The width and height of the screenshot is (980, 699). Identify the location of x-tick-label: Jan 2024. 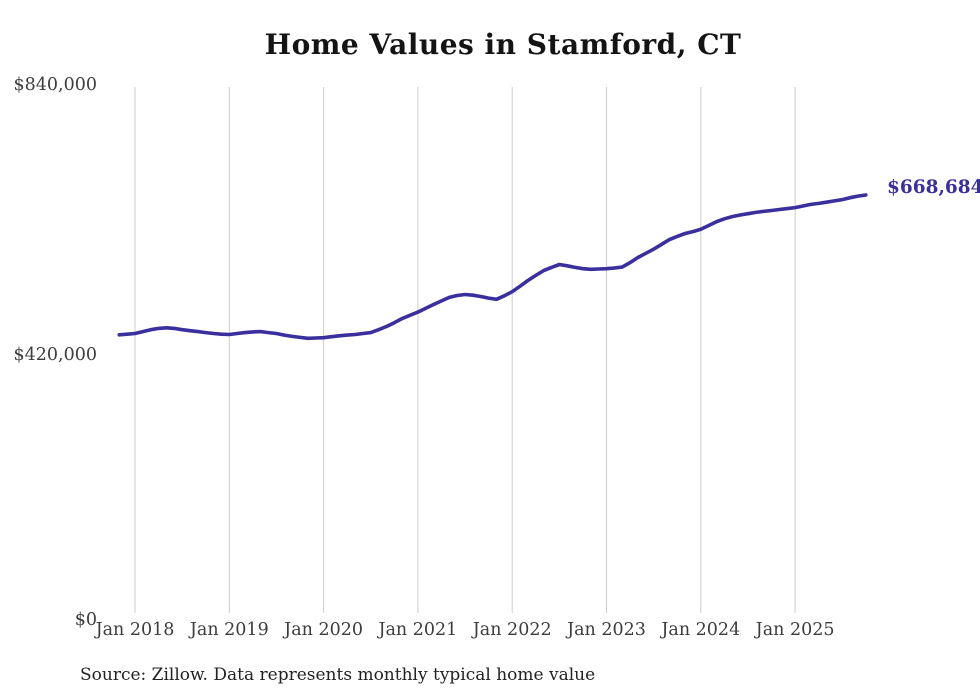
(701, 630).